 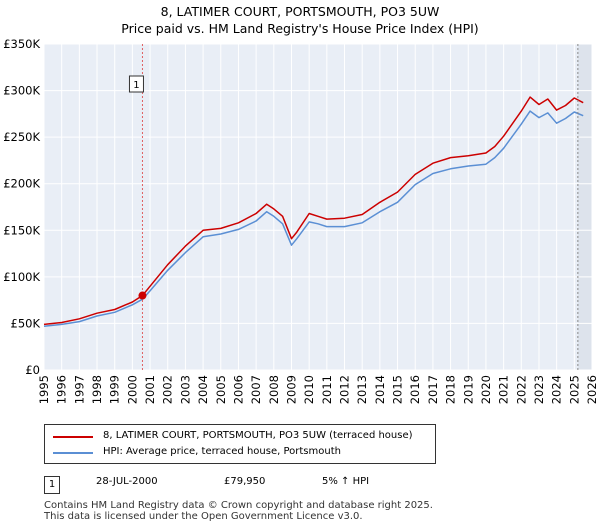 What do you see at coordinates (21, 44) in the screenshot?
I see `y-tick-label: £350K` at bounding box center [21, 44].